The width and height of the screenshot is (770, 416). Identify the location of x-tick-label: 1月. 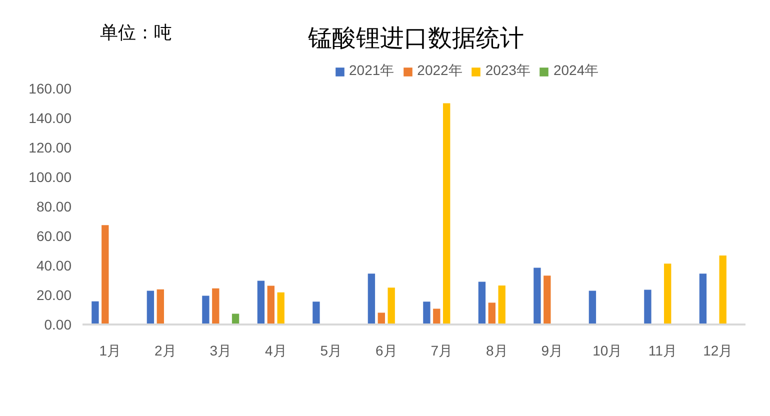
(110, 350).